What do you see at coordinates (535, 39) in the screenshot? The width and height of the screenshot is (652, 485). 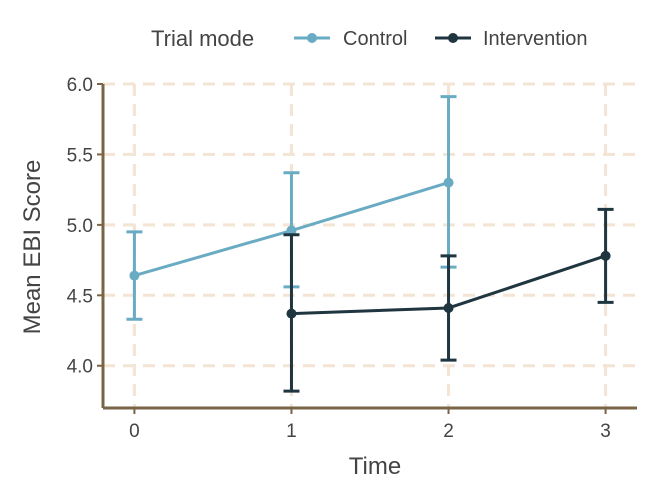 I see `legend-label-intervention: Intervention` at bounding box center [535, 39].